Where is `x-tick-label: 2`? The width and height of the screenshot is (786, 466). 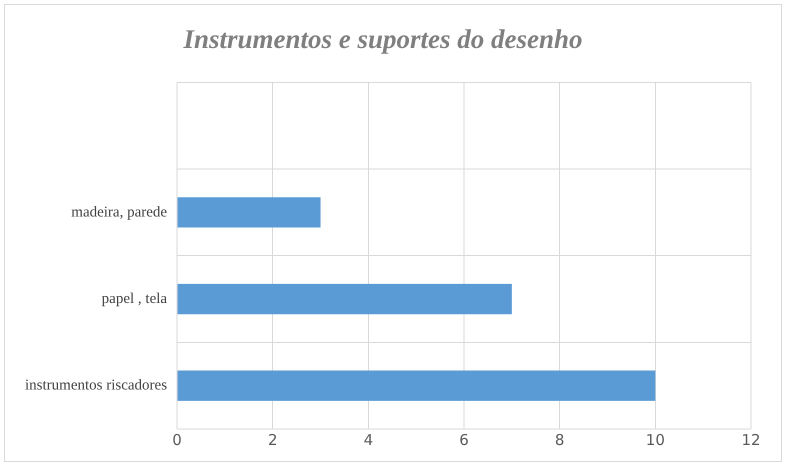
x-tick-label: 2 is located at coordinates (273, 439).